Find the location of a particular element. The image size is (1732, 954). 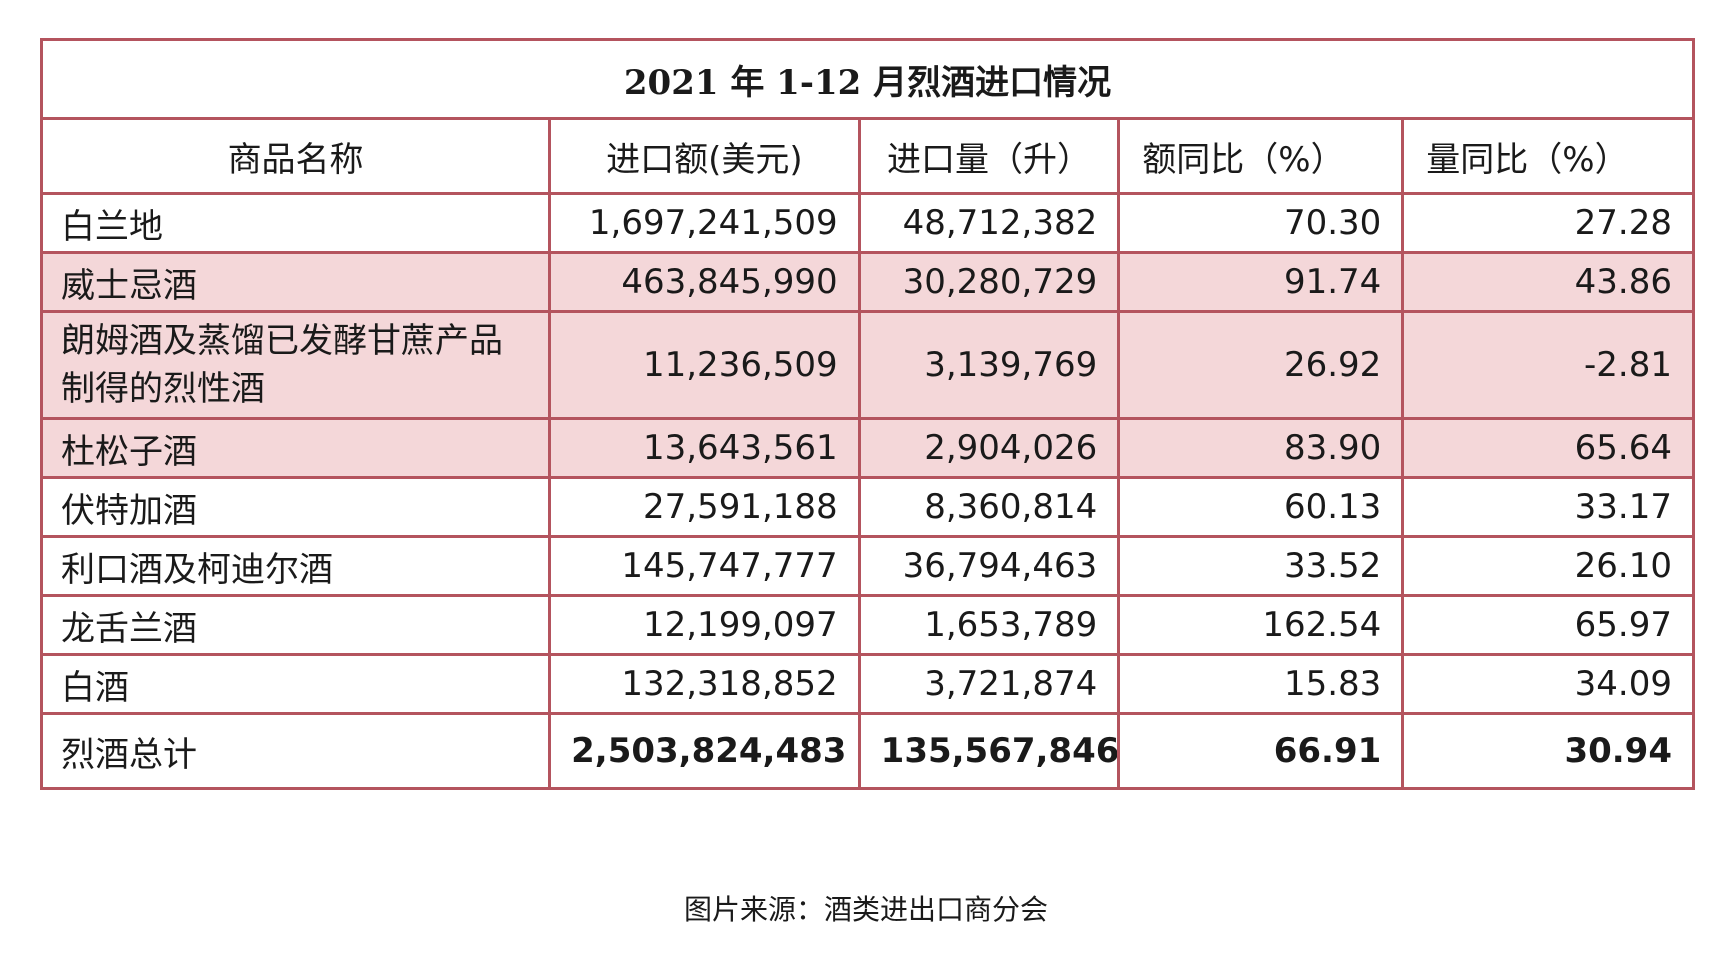

image-source-caption: 图片来源：酒类进出口商分会 is located at coordinates (865, 909).